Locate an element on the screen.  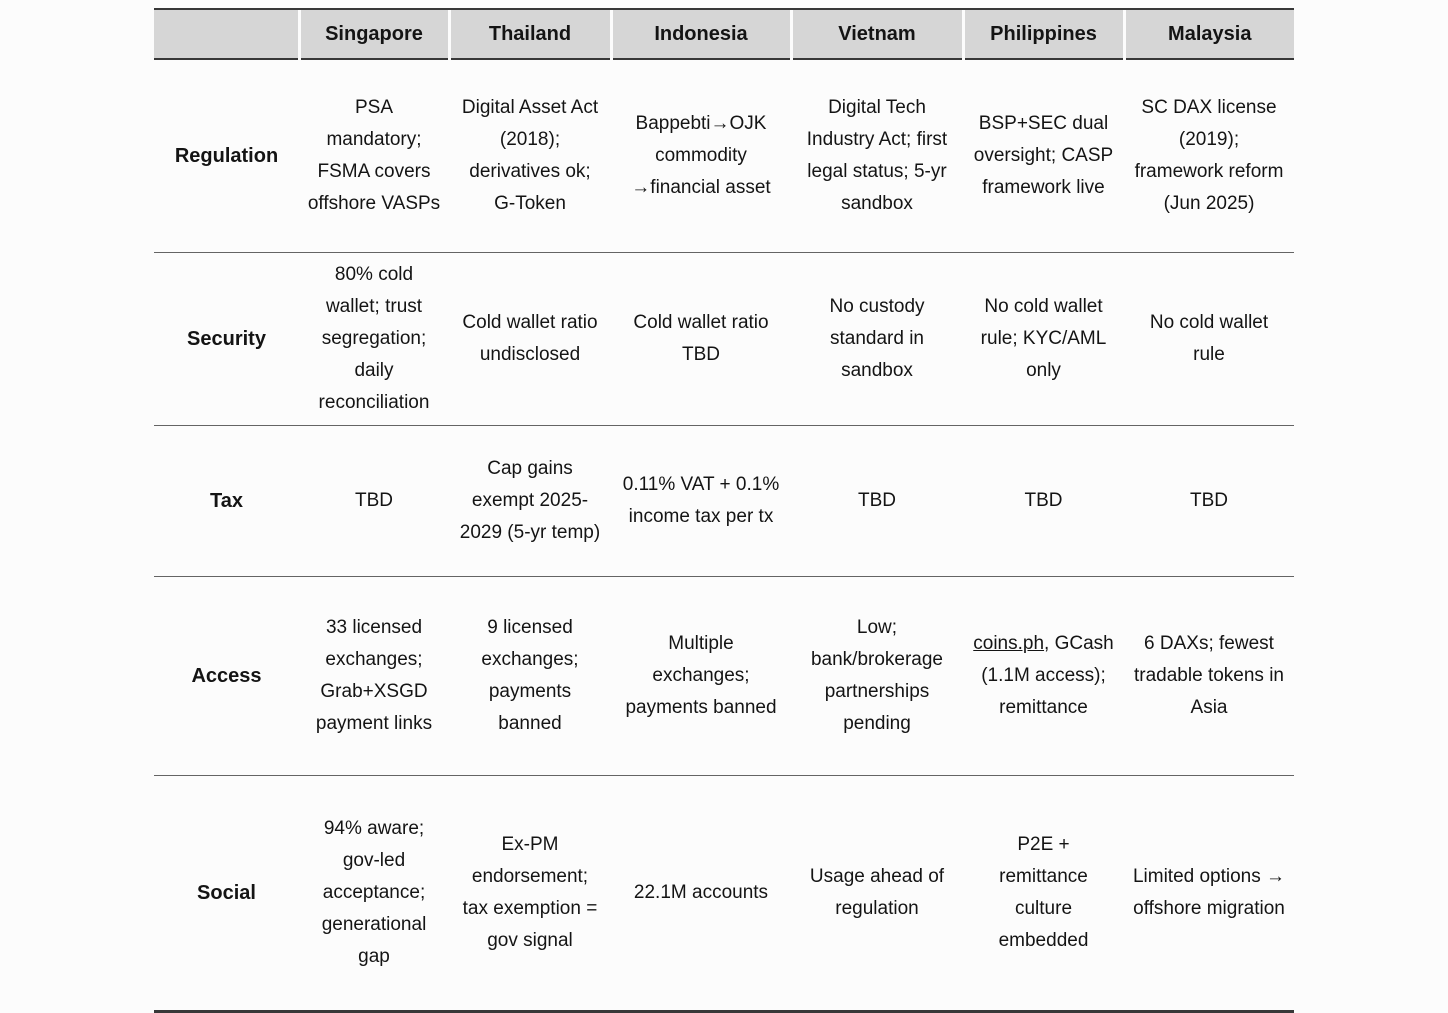
row-label-tax: Tax is located at coordinates (226, 500).